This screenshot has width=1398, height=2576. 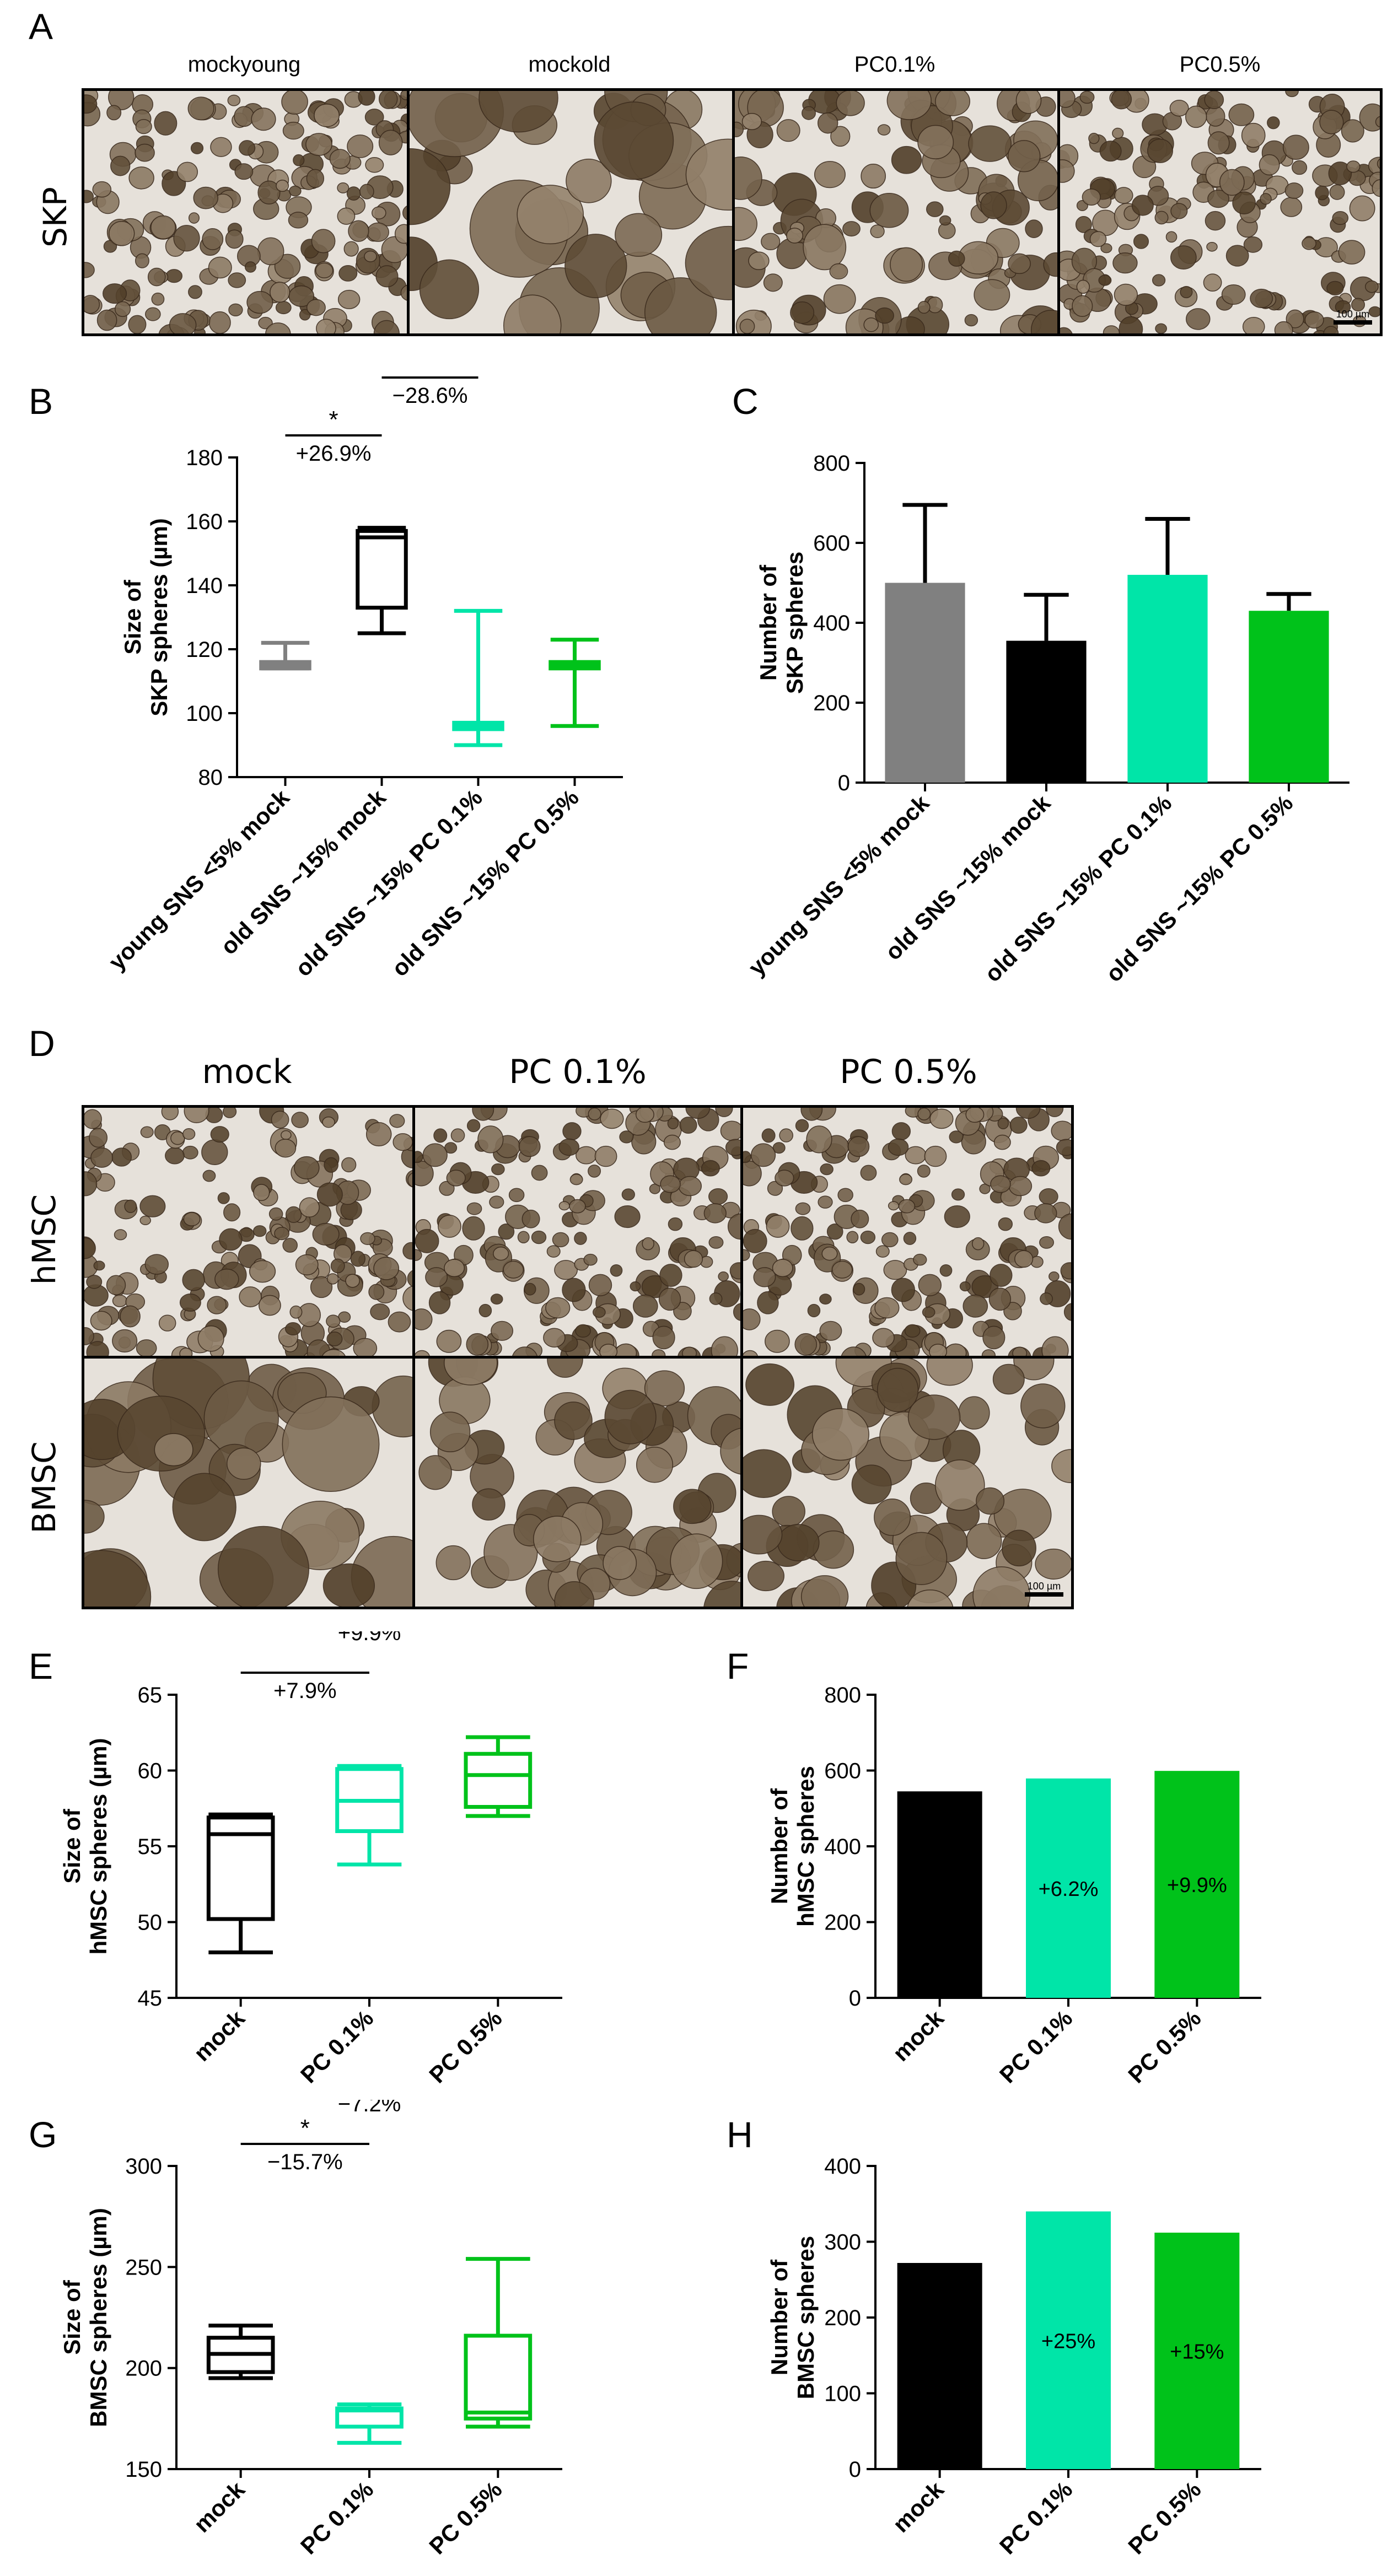 What do you see at coordinates (143, 2267) in the screenshot?
I see `y-tick-label: 250` at bounding box center [143, 2267].